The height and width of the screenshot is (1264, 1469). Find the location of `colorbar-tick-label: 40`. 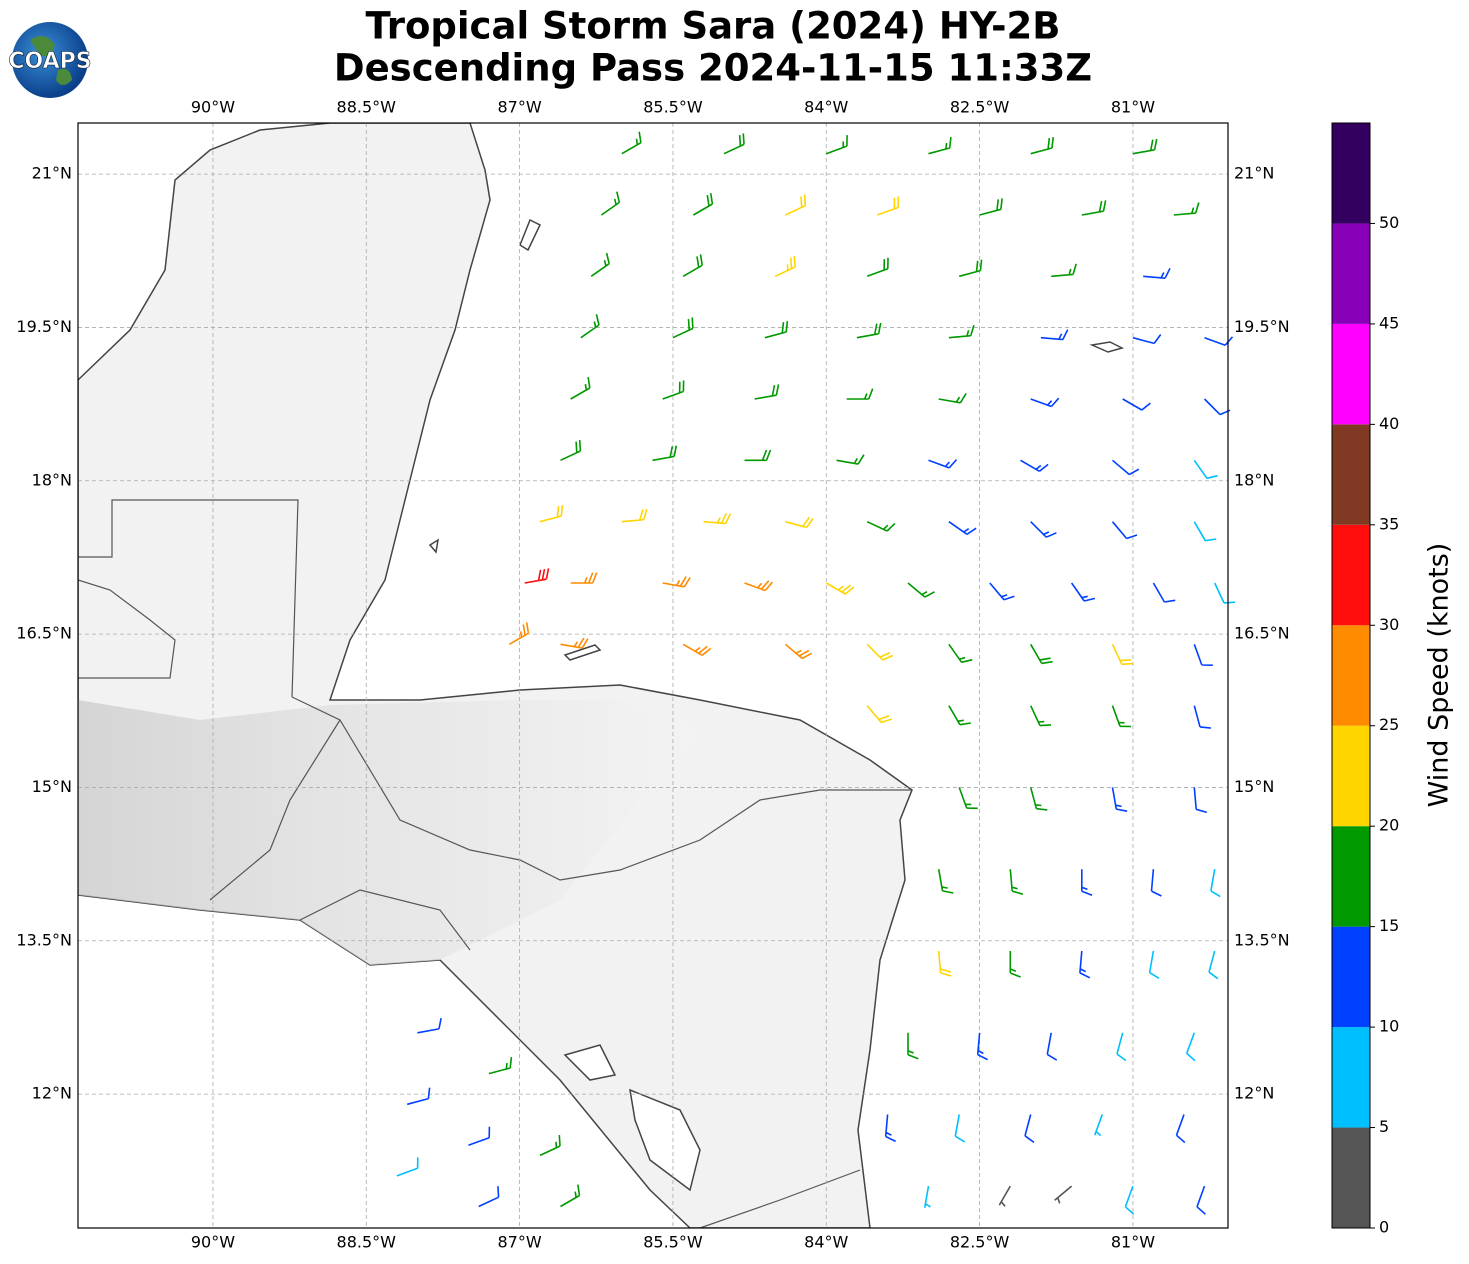

colorbar-tick-label: 40 is located at coordinates (1389, 423).